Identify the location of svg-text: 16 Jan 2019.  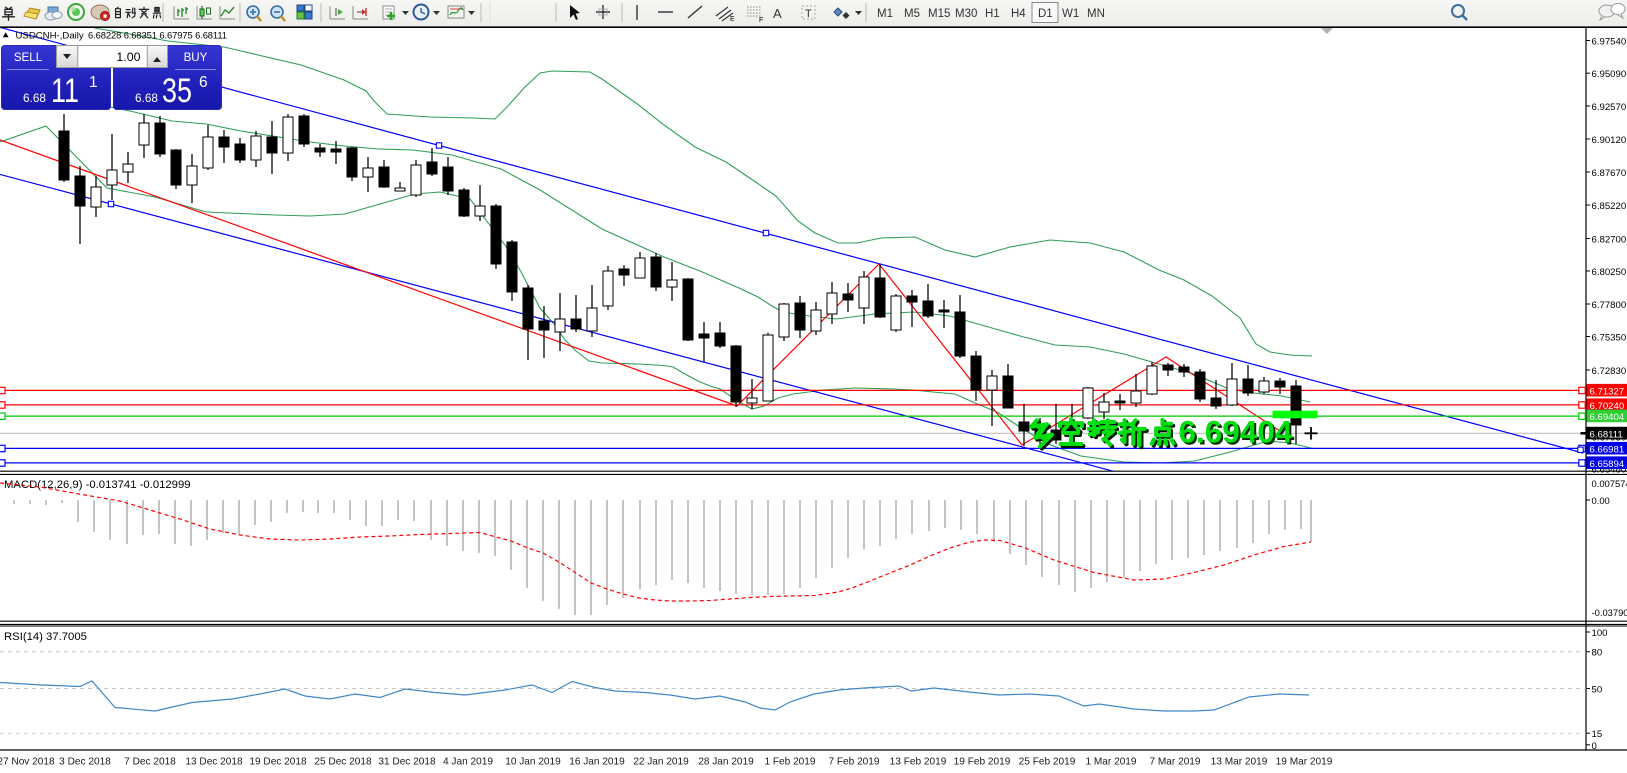
(597, 762).